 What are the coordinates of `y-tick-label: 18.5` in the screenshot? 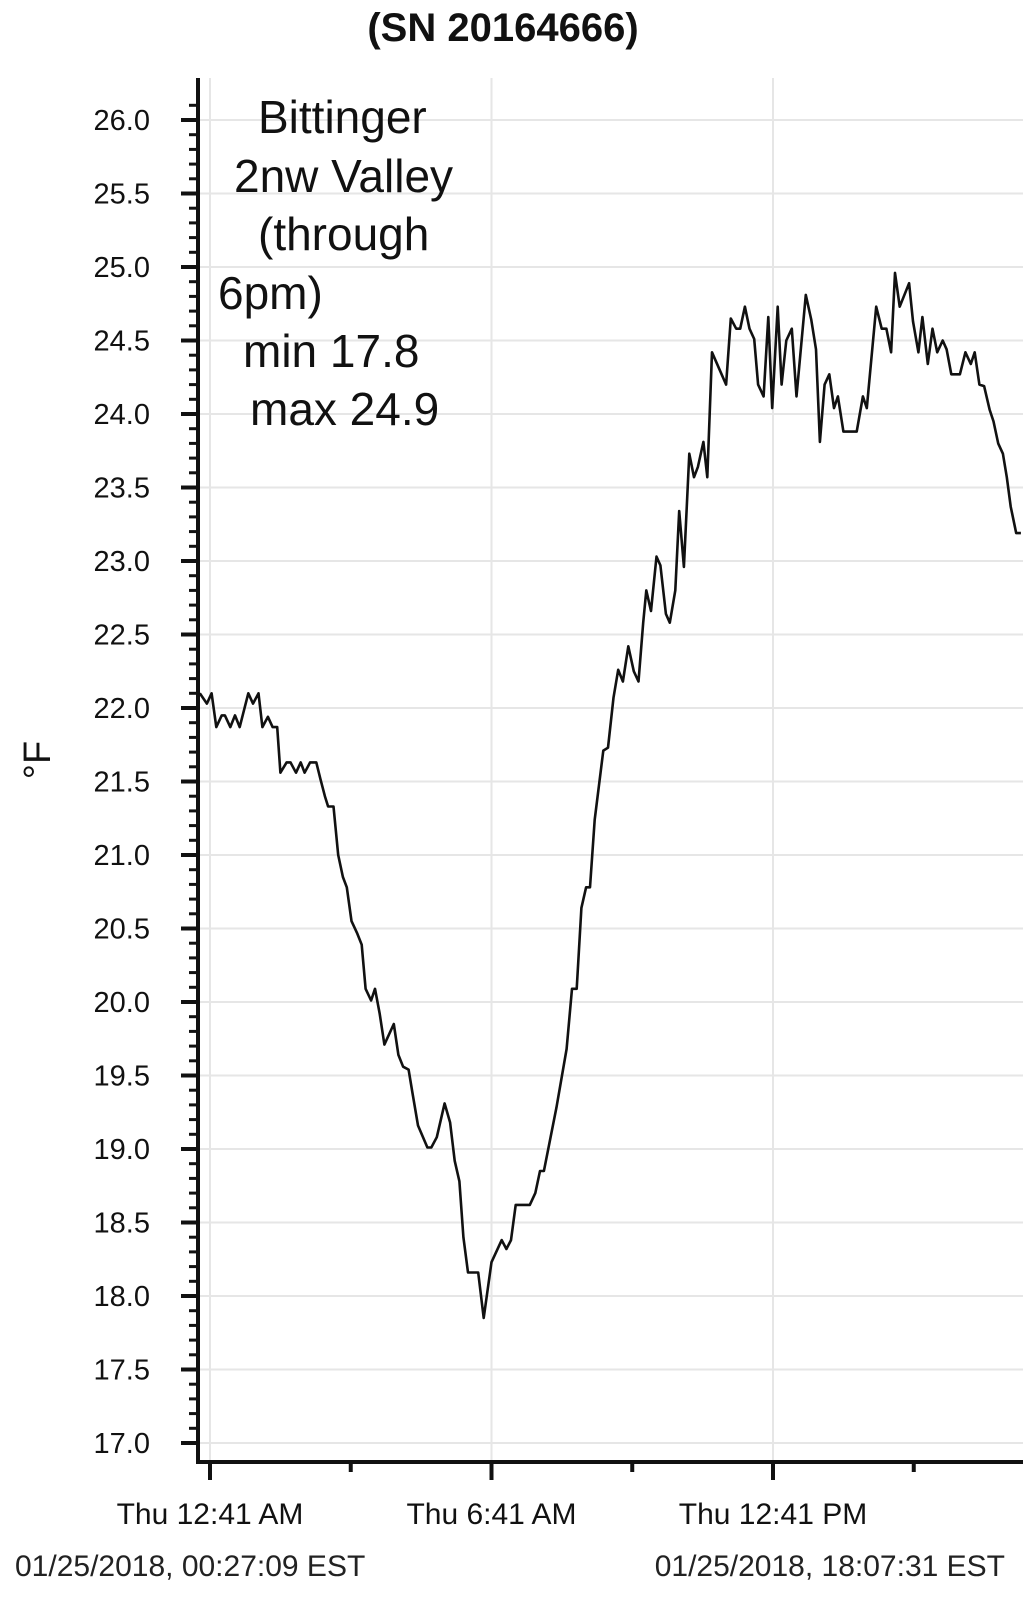 It's located at (122, 1224).